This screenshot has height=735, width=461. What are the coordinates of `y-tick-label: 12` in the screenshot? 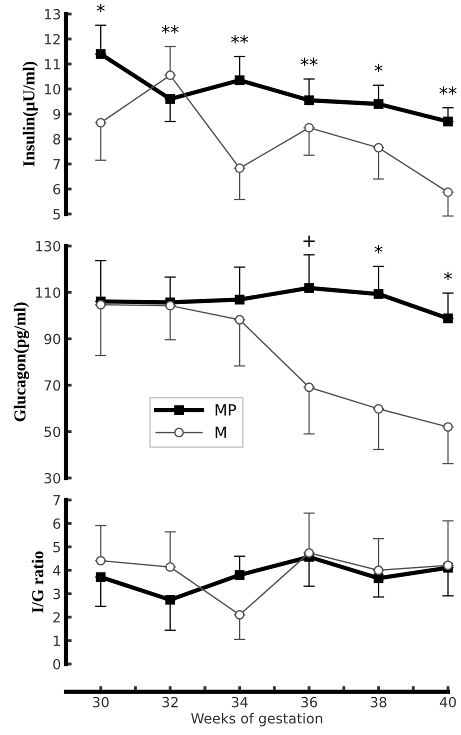 It's located at (52, 39).